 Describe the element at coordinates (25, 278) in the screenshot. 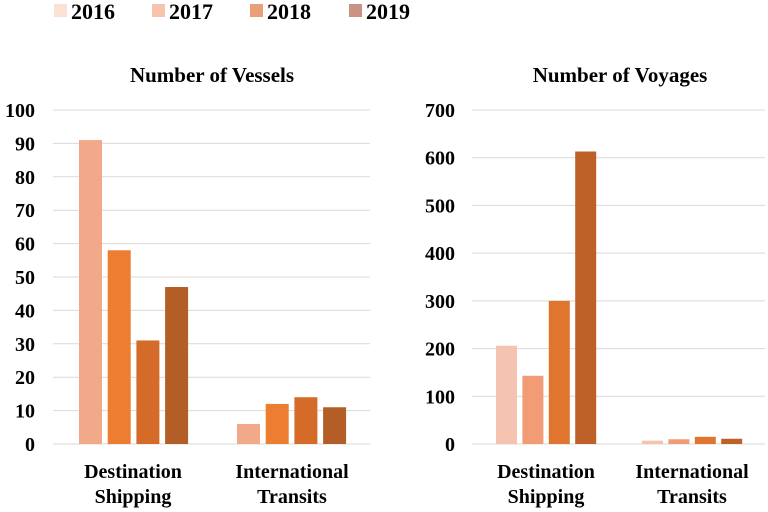

I see `y-tick-label: 50` at that location.